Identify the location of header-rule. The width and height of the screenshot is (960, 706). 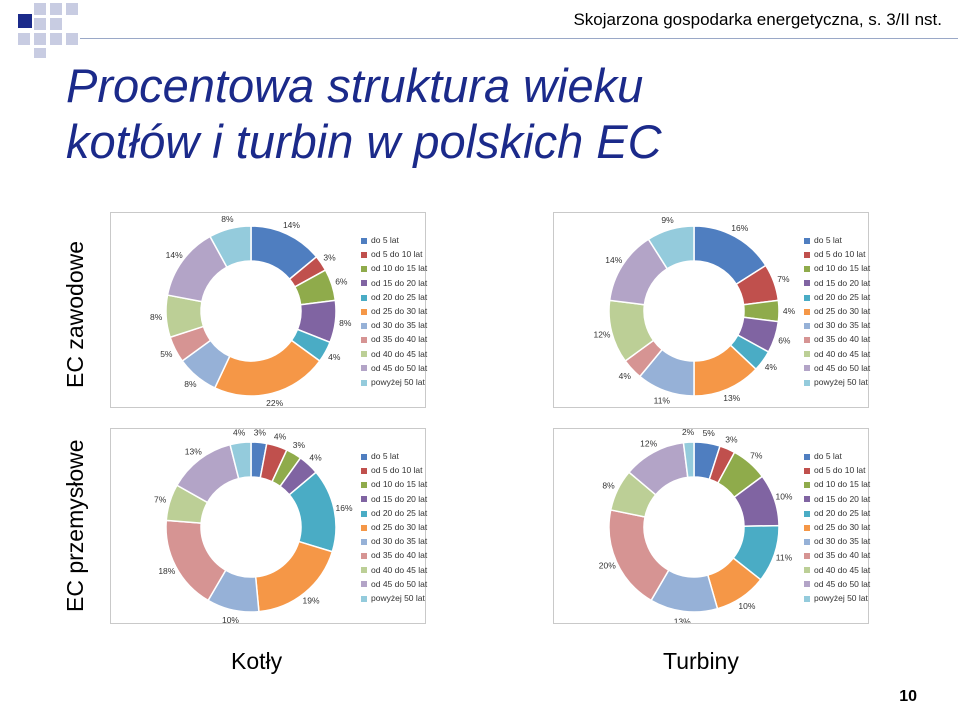
(519, 38).